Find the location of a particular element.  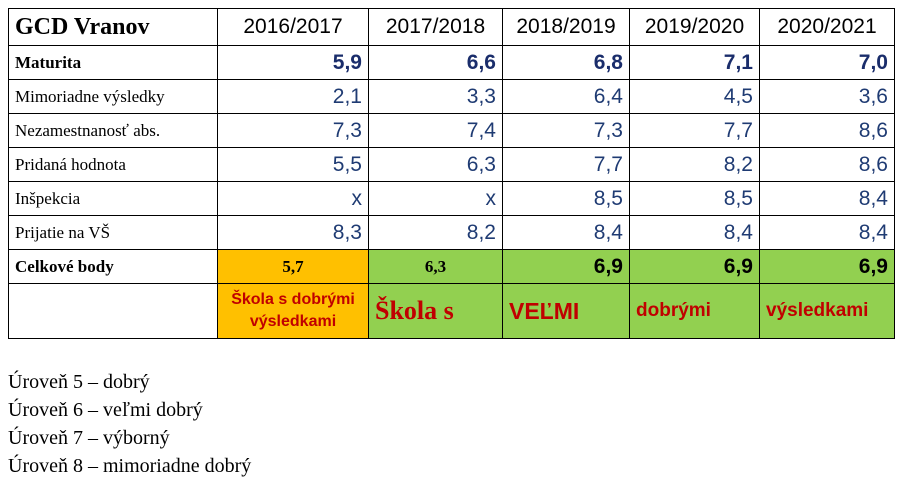

table-cell: 8,3 is located at coordinates (293, 232).